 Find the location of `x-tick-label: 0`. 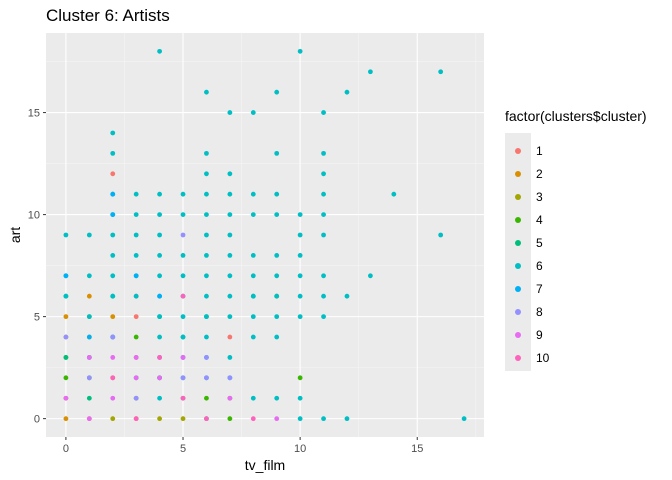

x-tick-label: 0 is located at coordinates (66, 449).